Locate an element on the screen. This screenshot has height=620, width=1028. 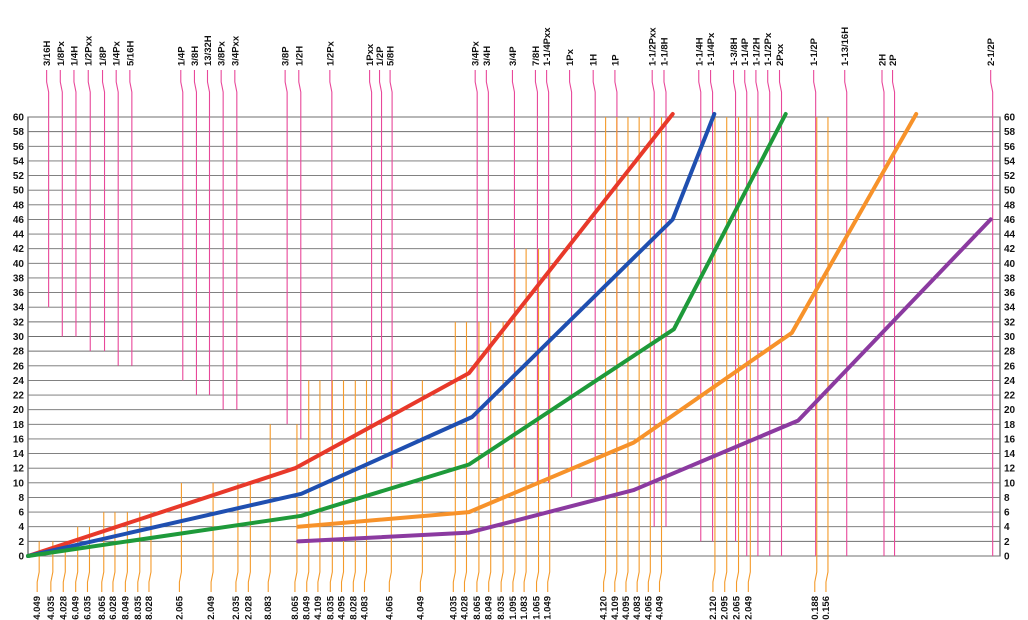
bottom-size-label: 5/8.049 is located at coordinates (307, 608).